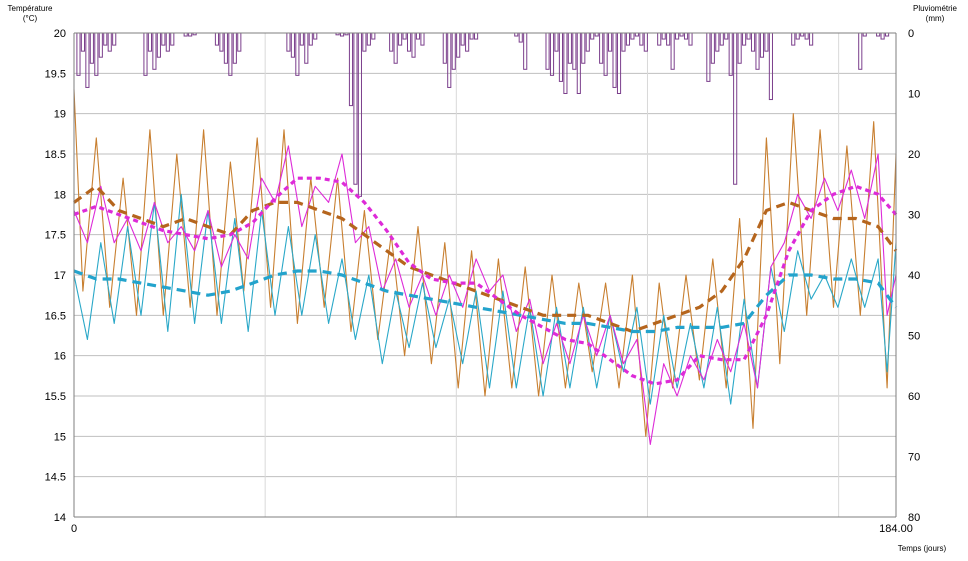  What do you see at coordinates (74, 529) in the screenshot?
I see `x-tick-label: 0` at bounding box center [74, 529].